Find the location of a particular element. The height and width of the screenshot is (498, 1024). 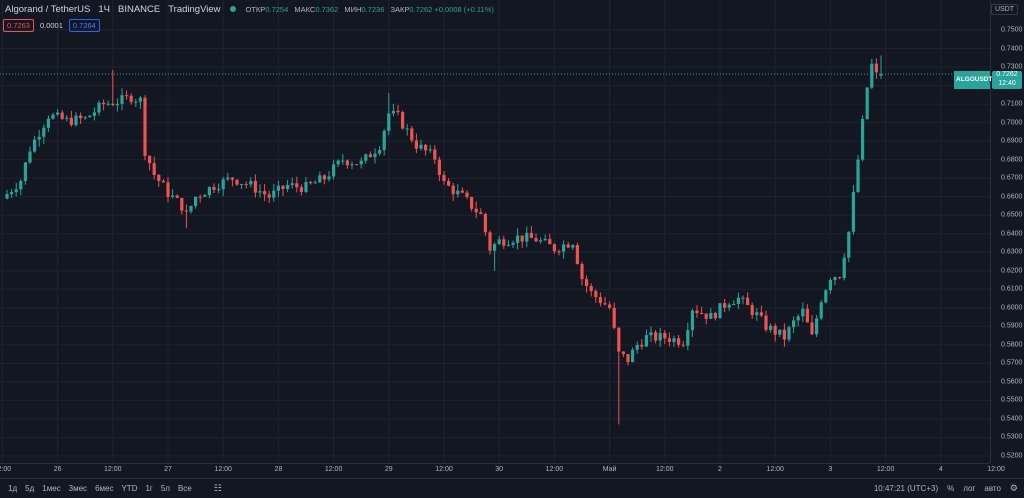

range-button: 3мес is located at coordinates (78, 488).